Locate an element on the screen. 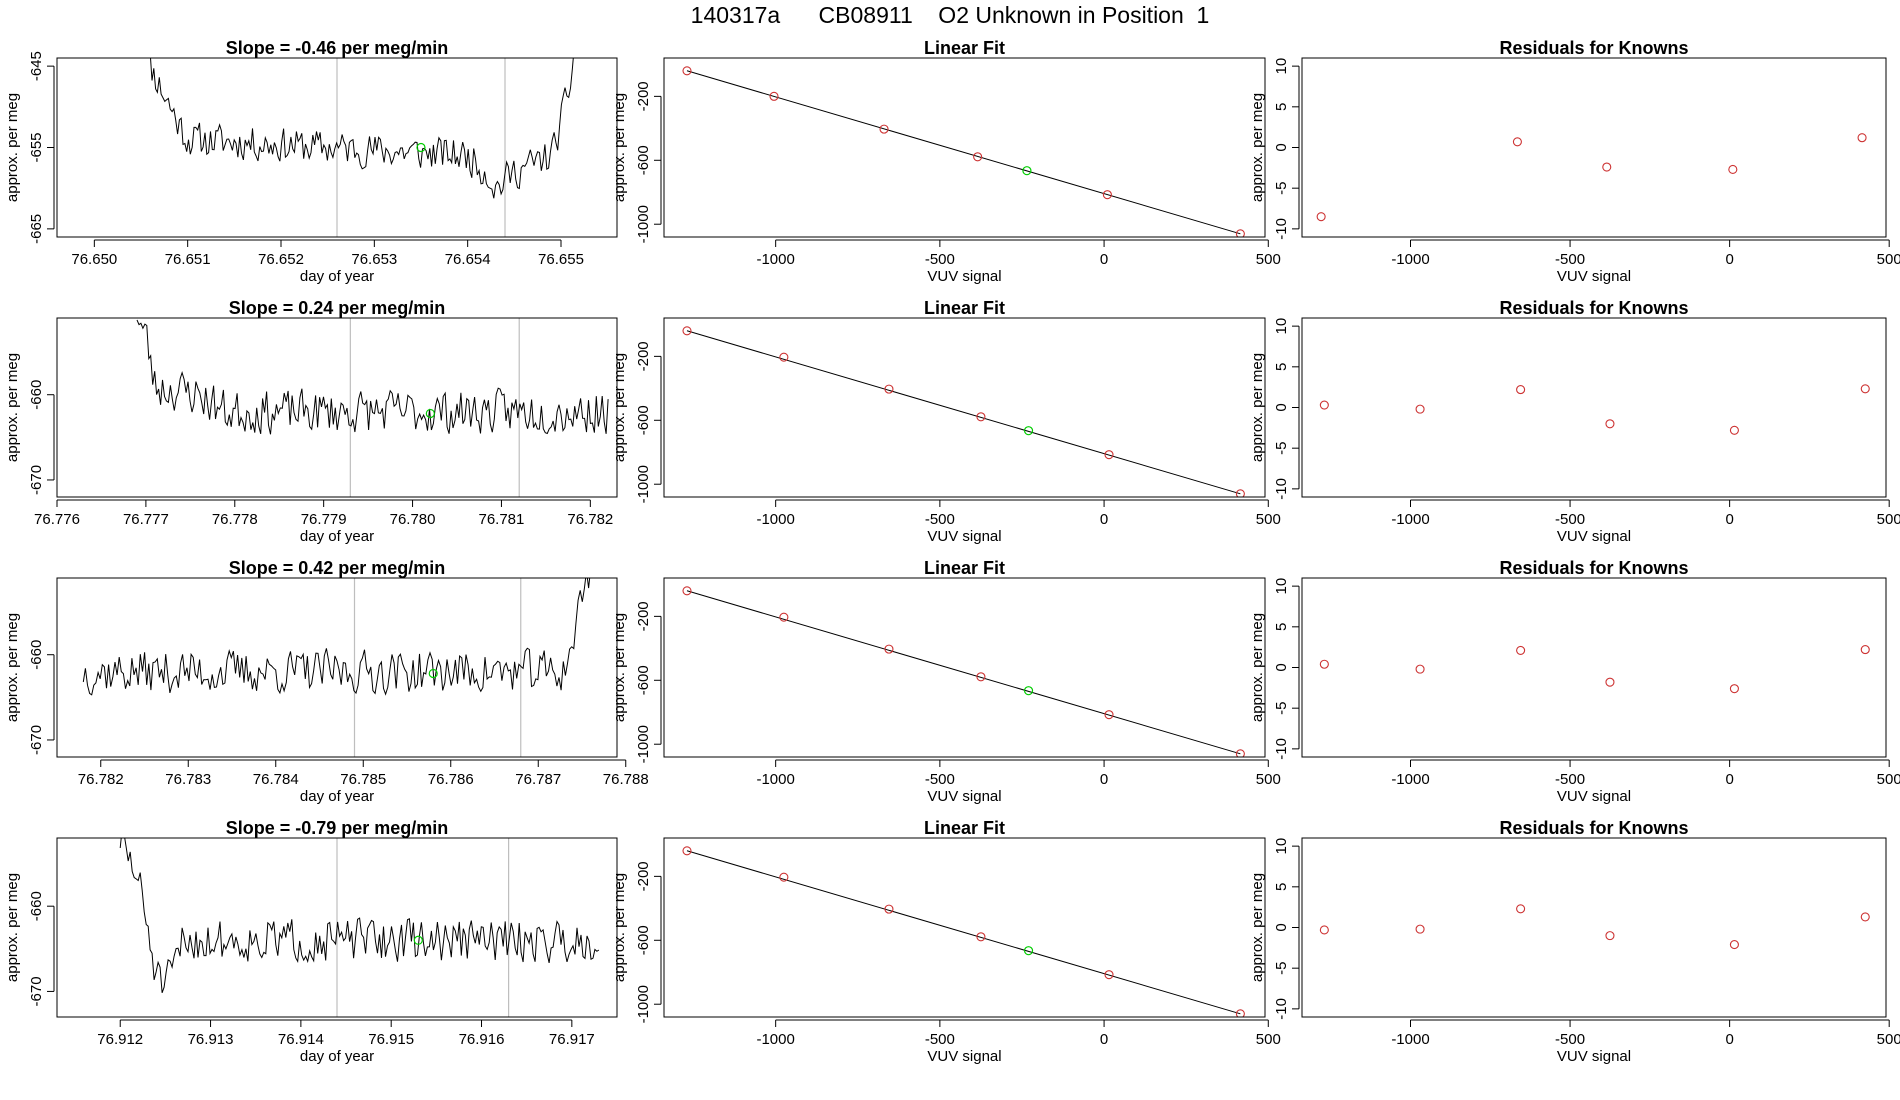 The width and height of the screenshot is (1900, 1100). x-tick-label: 76.653 is located at coordinates (374, 259).